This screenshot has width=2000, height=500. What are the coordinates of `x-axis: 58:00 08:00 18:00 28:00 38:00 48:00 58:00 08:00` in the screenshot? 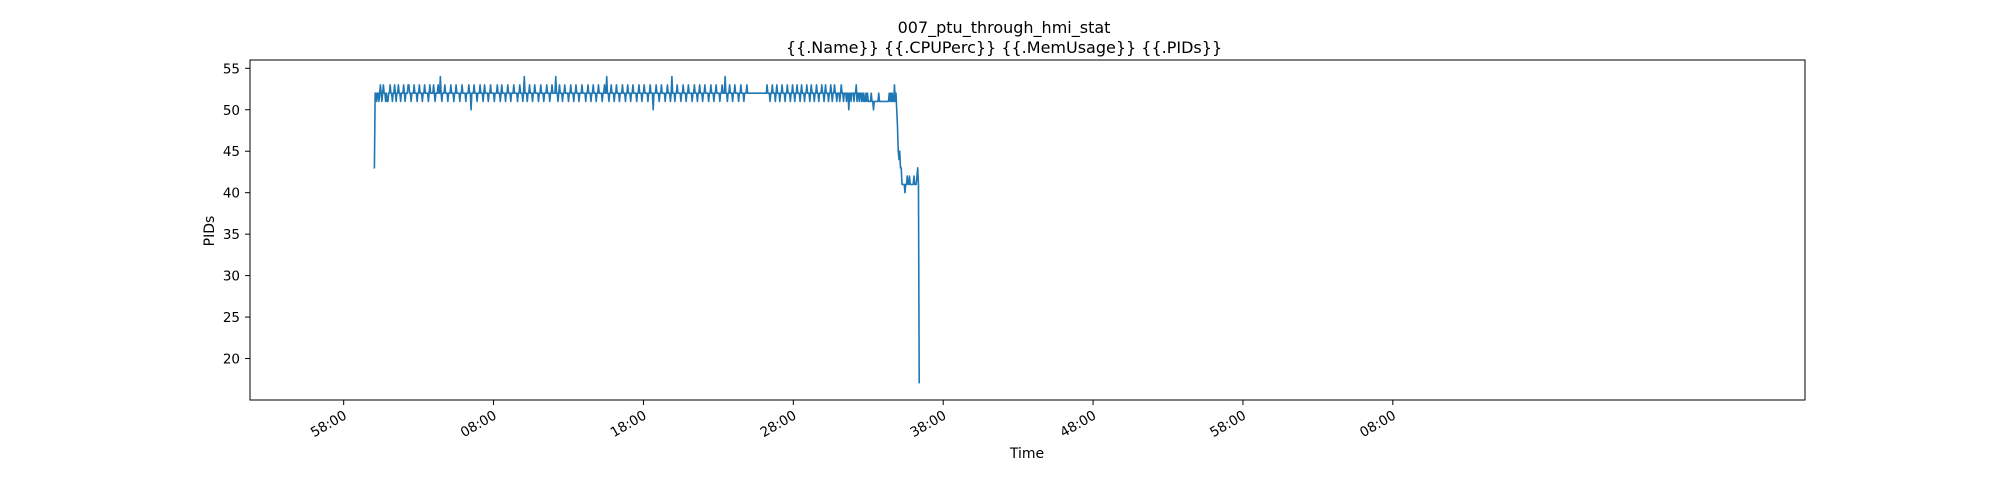 It's located at (853, 420).